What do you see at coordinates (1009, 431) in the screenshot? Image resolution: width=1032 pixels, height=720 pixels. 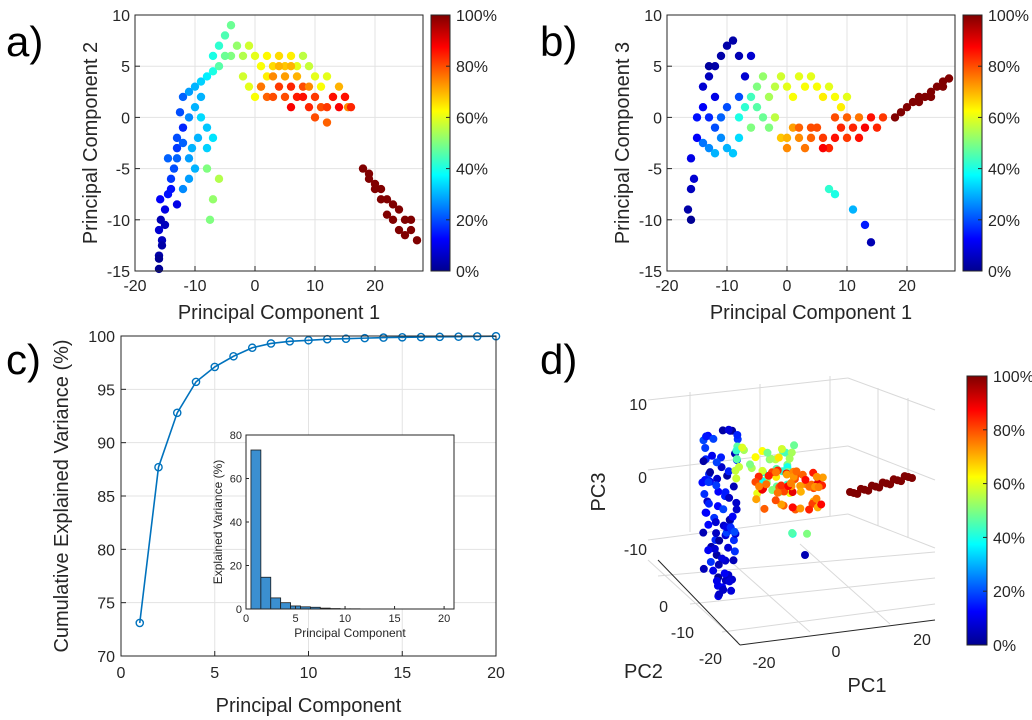 I see `panel-d-colorbar-tick-label: 80%` at bounding box center [1009, 431].